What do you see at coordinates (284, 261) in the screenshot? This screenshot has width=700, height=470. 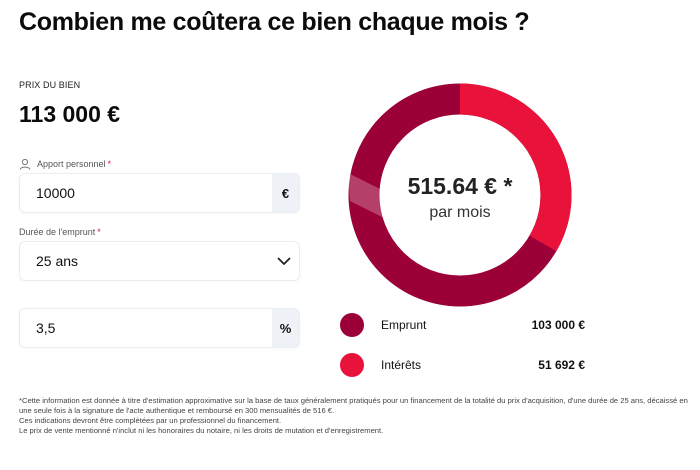 I see `chevron-down-icon` at bounding box center [284, 261].